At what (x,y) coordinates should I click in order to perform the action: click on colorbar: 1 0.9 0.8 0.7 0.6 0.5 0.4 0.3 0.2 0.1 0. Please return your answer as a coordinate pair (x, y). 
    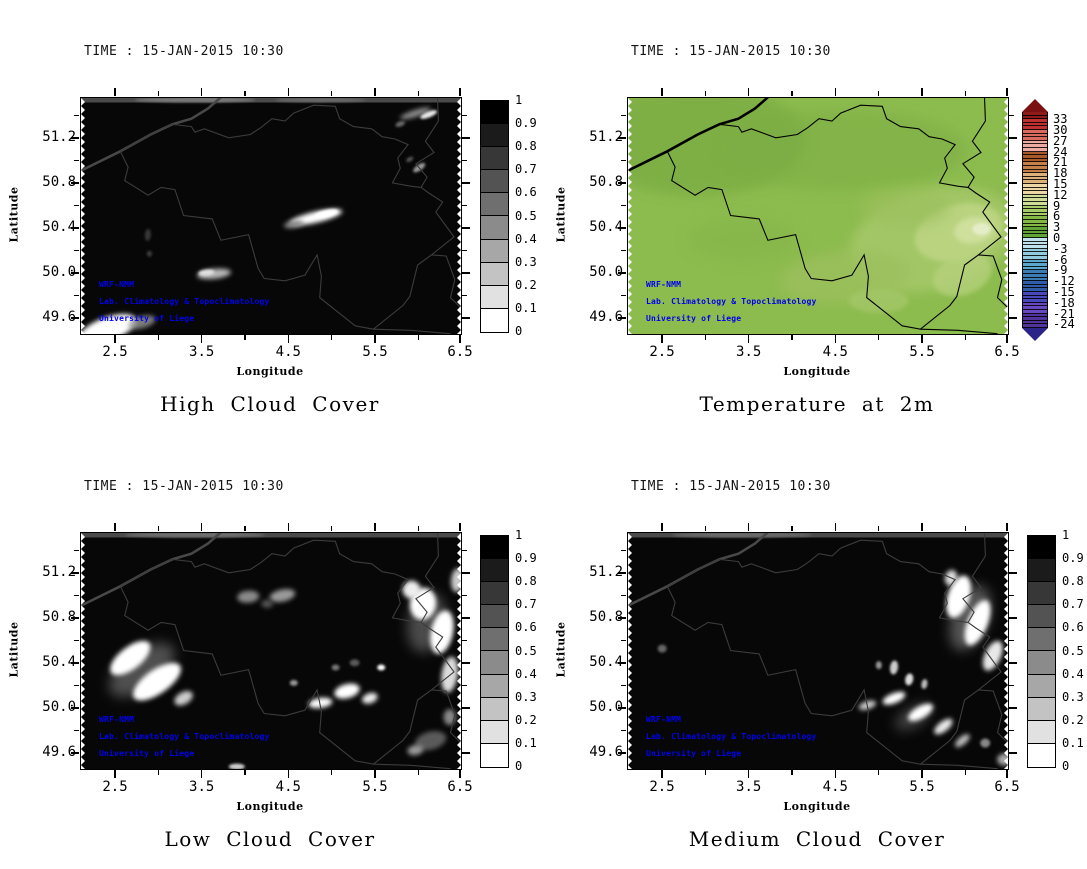
    Looking at the image, I should click on (515, 219).